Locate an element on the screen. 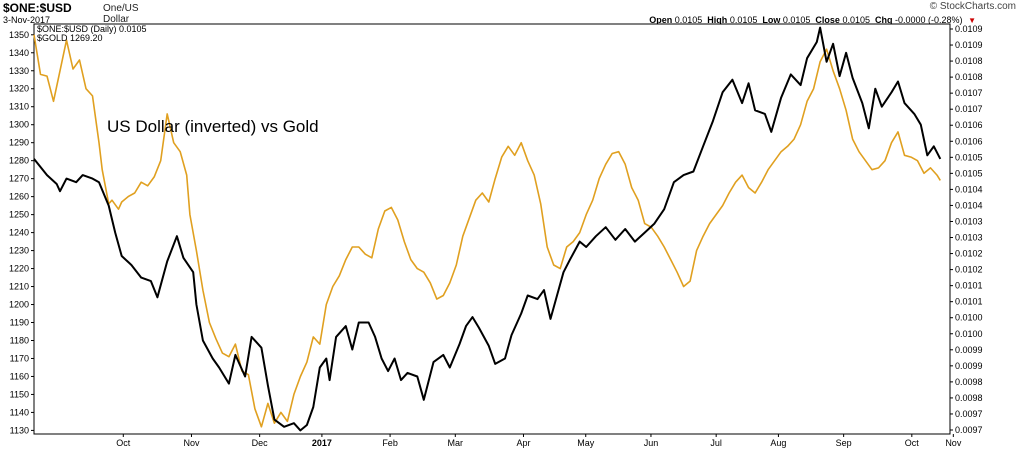 Image resolution: width=1024 pixels, height=451 pixels. left-tick-label: 1230 is located at coordinates (19, 251).